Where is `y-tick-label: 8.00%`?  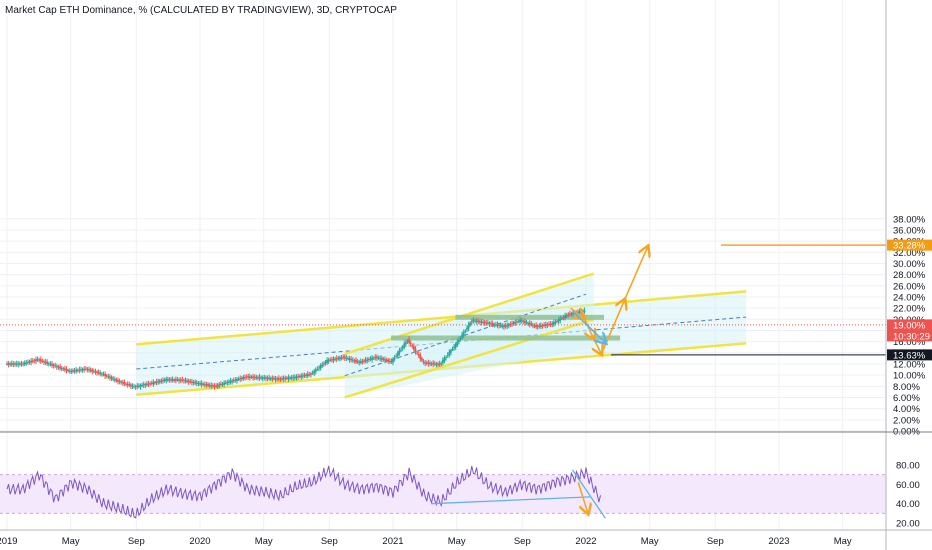 y-tick-label: 8.00% is located at coordinates (906, 387).